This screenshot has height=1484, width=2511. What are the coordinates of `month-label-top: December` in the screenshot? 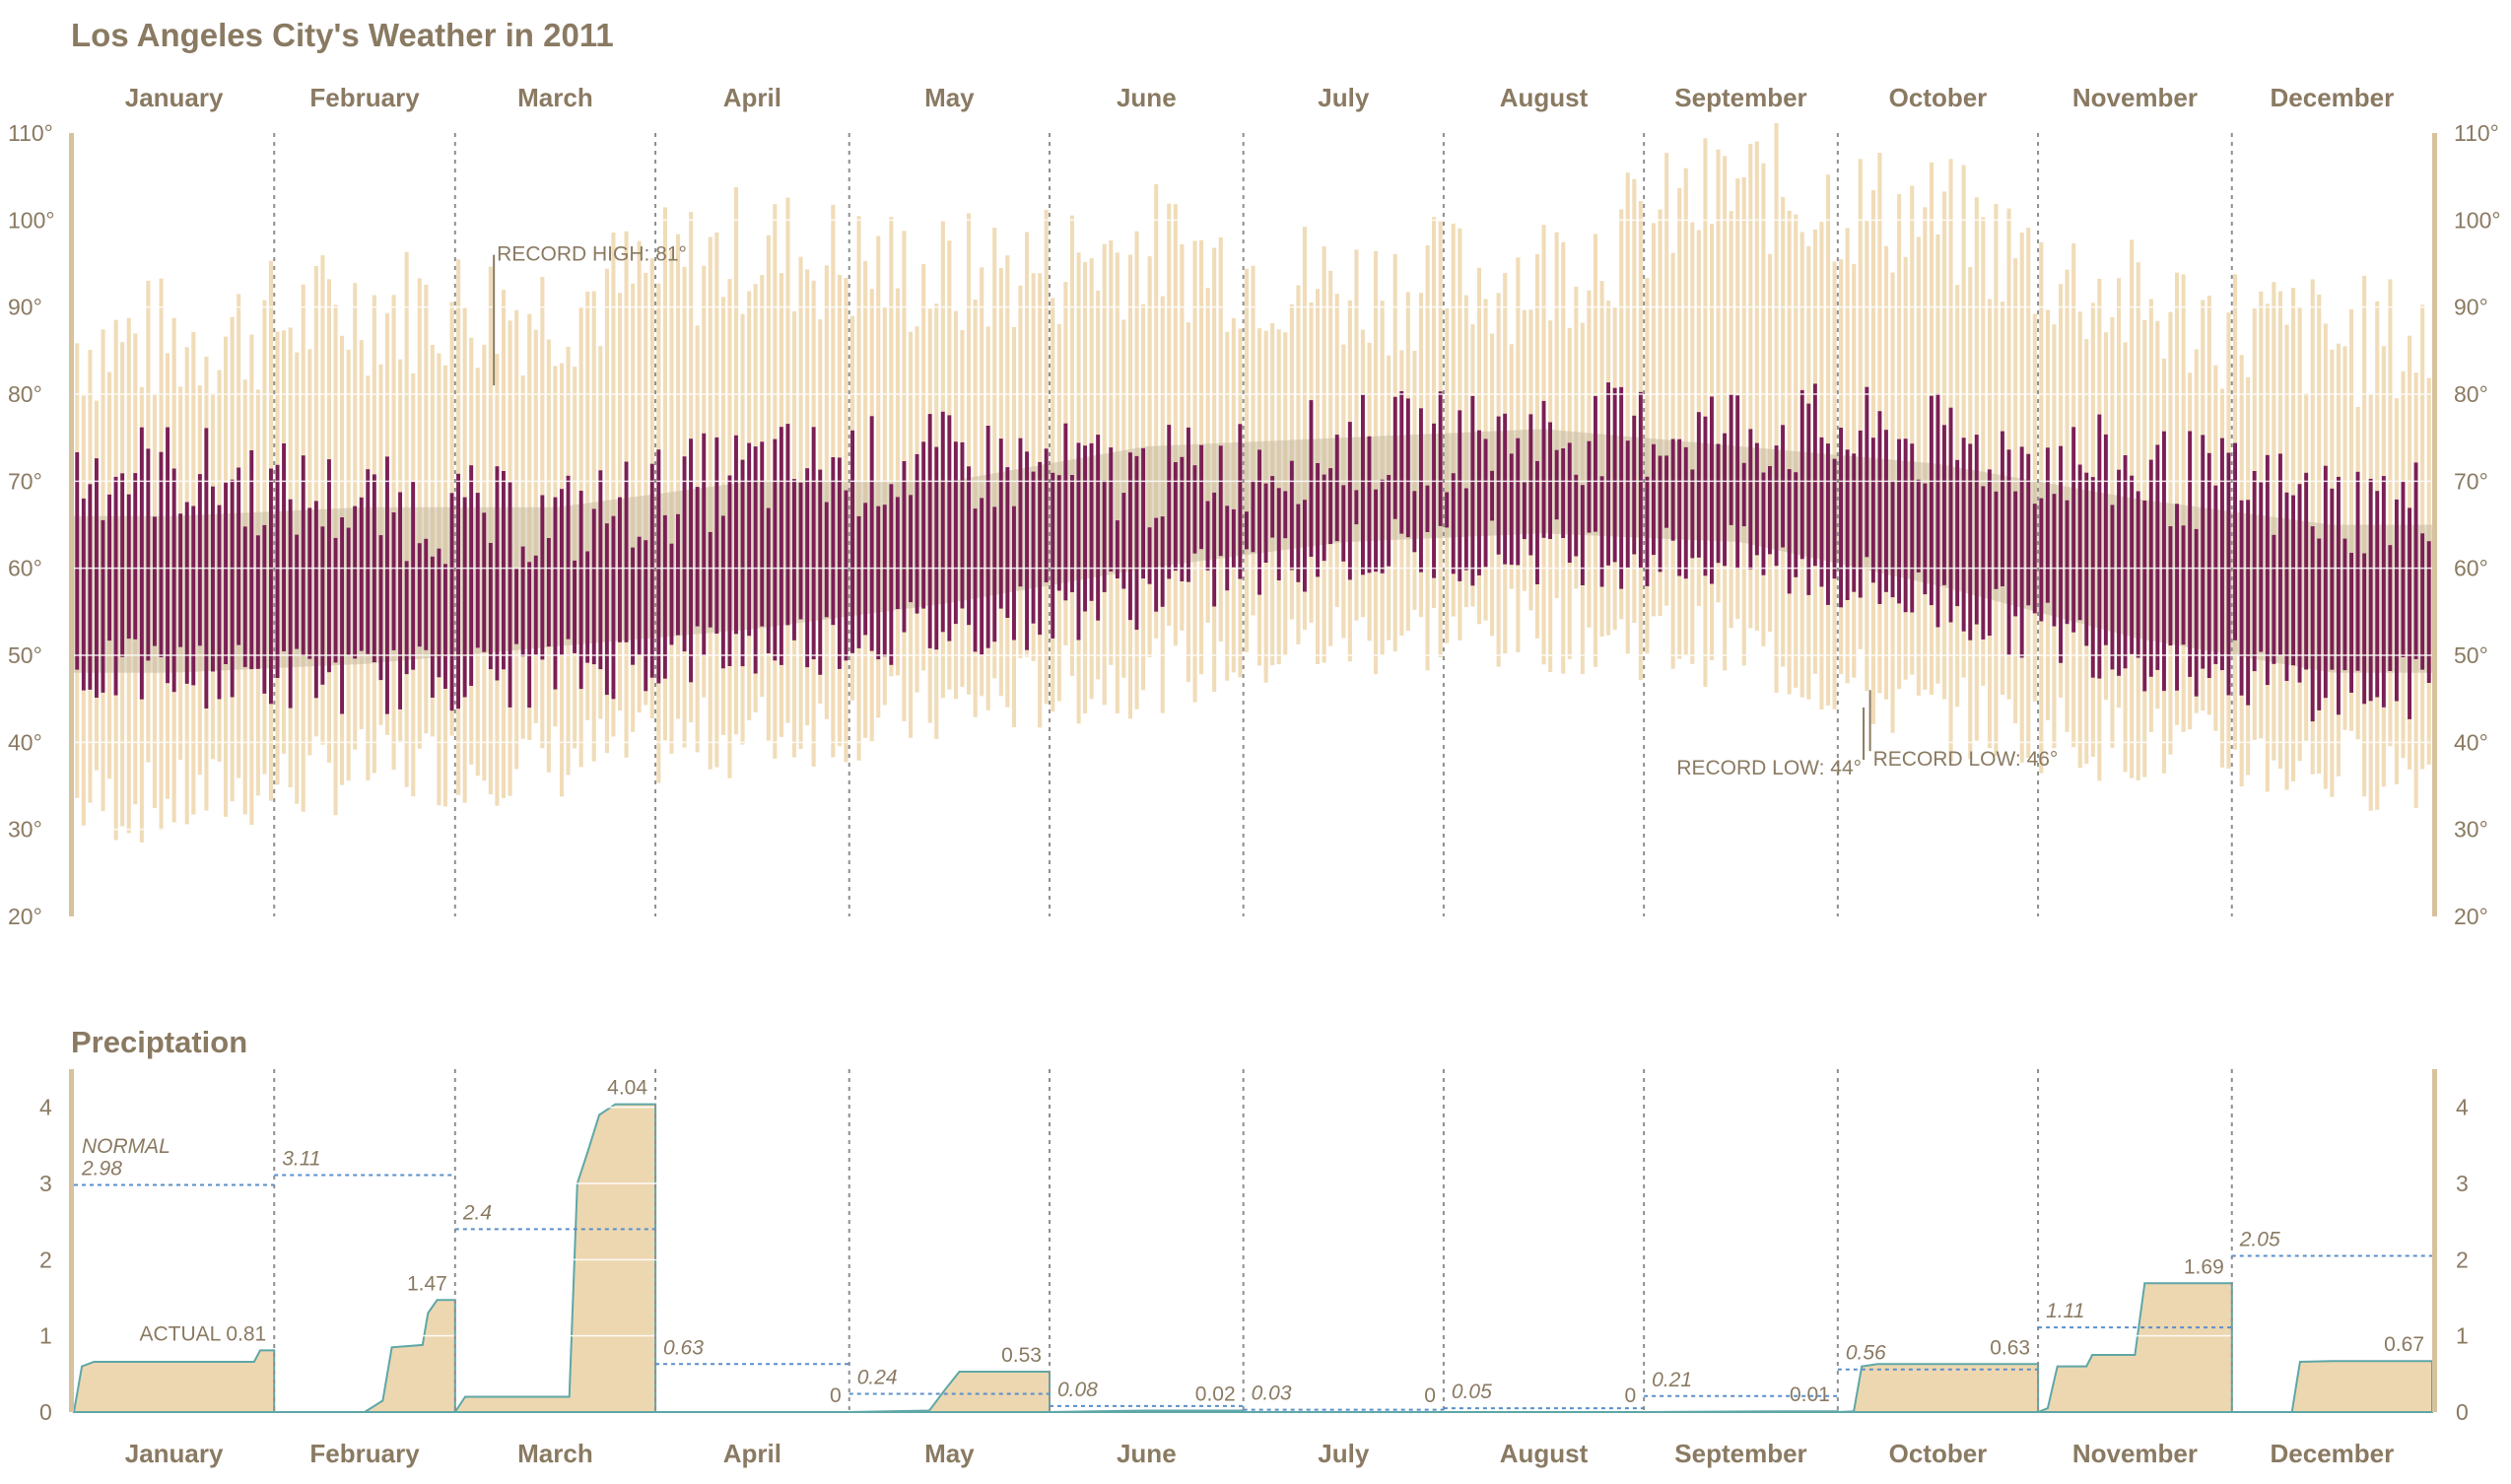 It's located at (2333, 97).